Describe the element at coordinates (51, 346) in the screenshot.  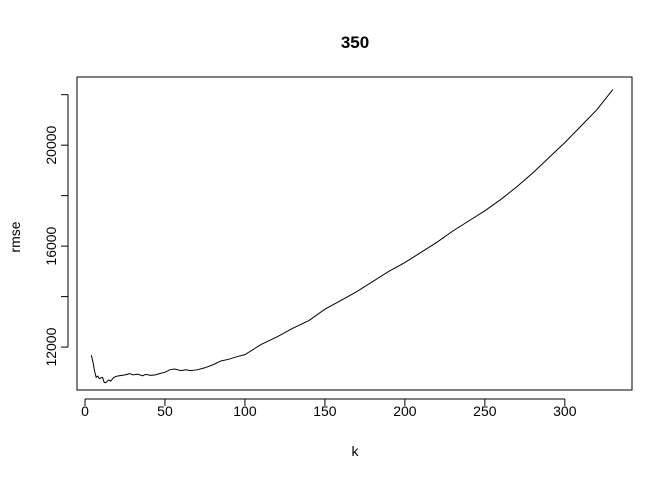
I see `y-tick-label: 12000` at that location.